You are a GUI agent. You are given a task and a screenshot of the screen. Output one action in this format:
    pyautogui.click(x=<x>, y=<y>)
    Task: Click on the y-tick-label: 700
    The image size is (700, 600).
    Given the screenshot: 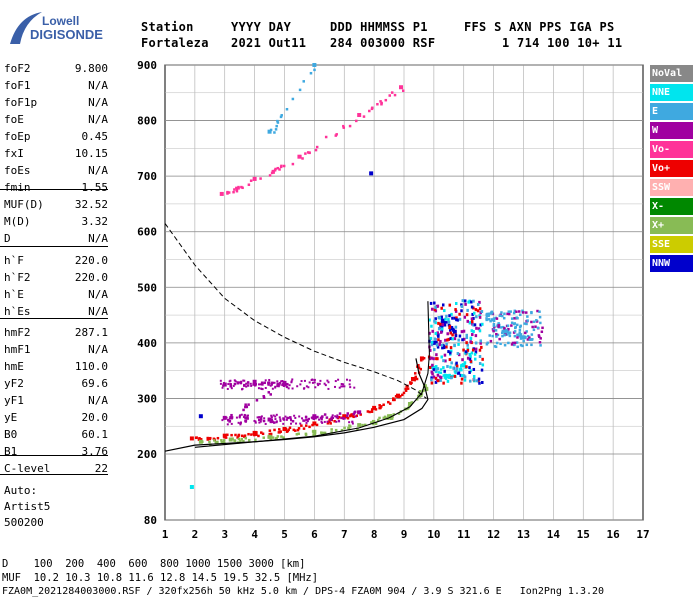 What is the action you would take?
    pyautogui.click(x=147, y=176)
    